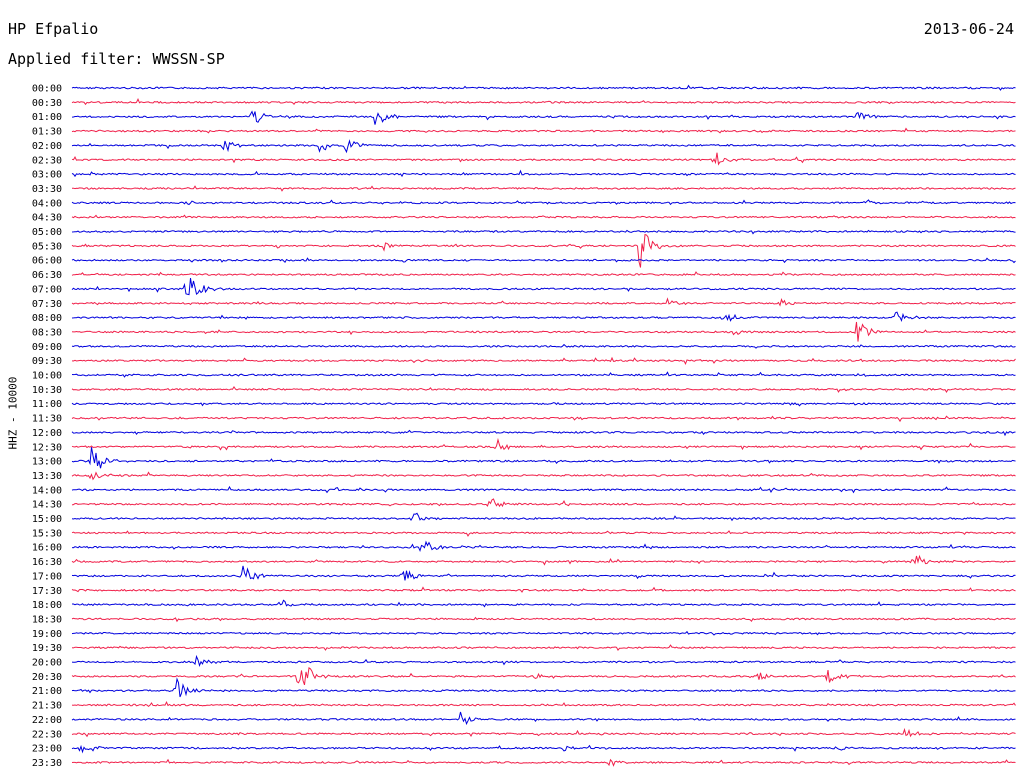 The height and width of the screenshot is (780, 1024). I want to click on row-time-label: 02:00, so click(47, 146).